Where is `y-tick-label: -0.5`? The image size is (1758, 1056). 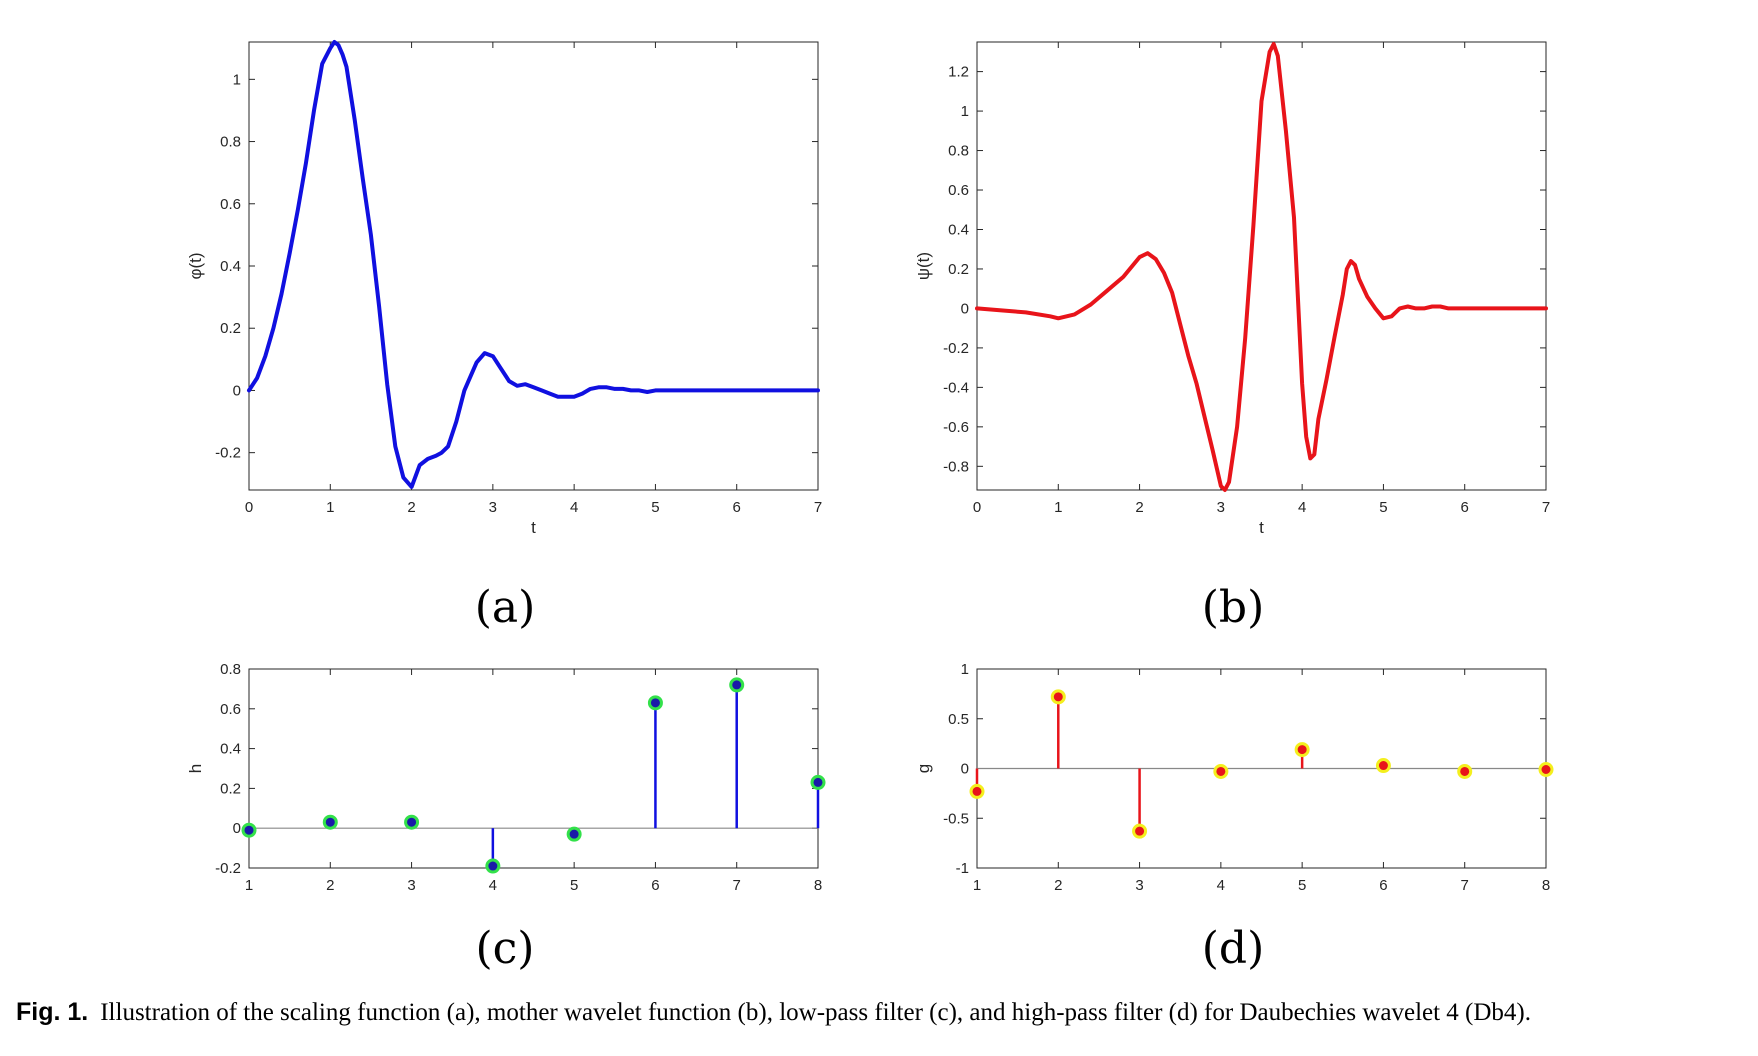 y-tick-label: -0.5 is located at coordinates (956, 818).